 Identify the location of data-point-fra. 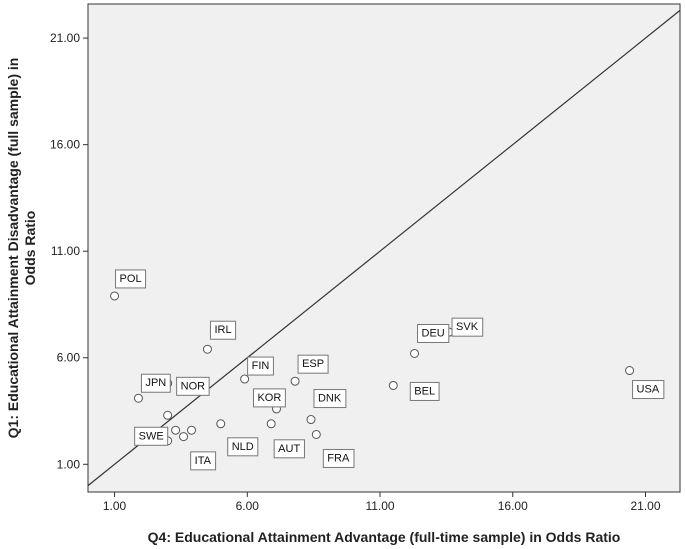
(316, 434).